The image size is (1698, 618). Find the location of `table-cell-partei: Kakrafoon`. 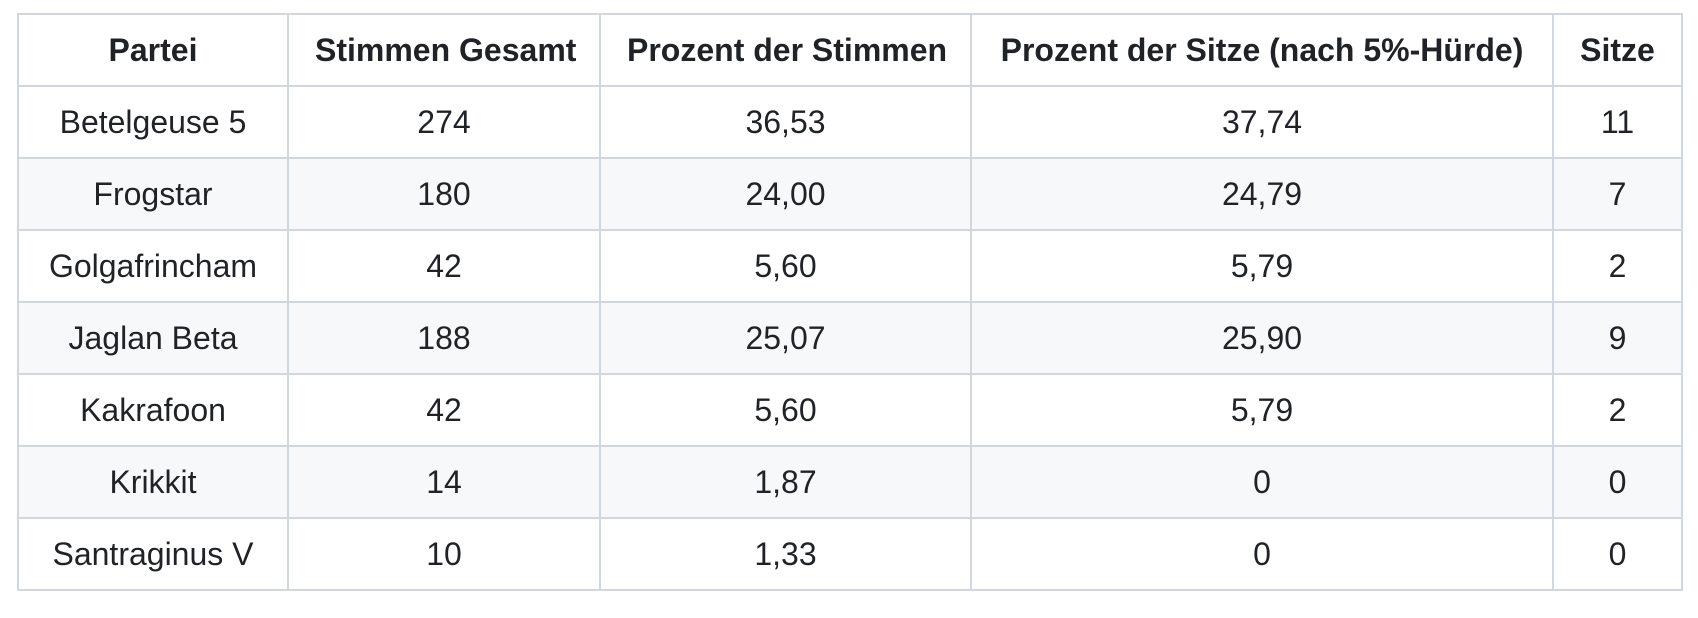

table-cell-partei: Kakrafoon is located at coordinates (153, 410).